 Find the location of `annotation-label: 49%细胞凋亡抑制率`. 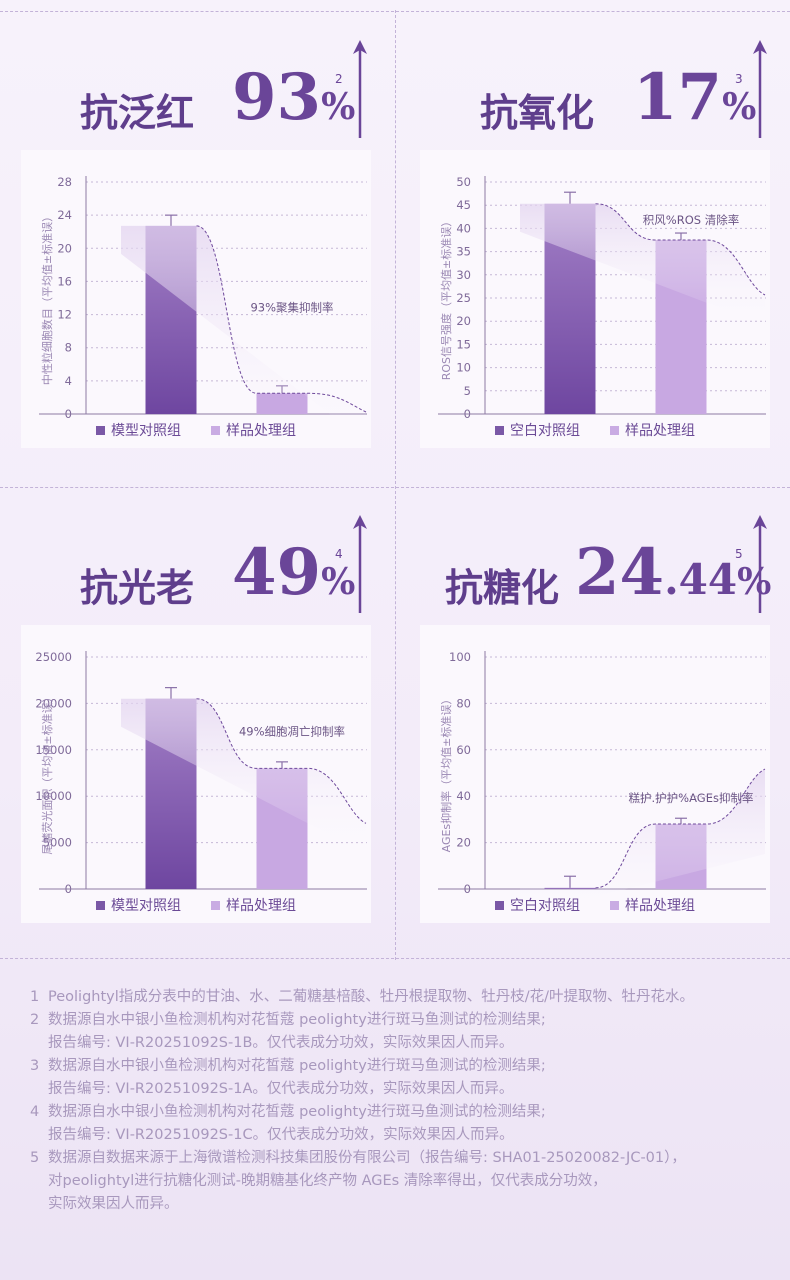

annotation-label: 49%细胞凋亡抑制率 is located at coordinates (292, 732).